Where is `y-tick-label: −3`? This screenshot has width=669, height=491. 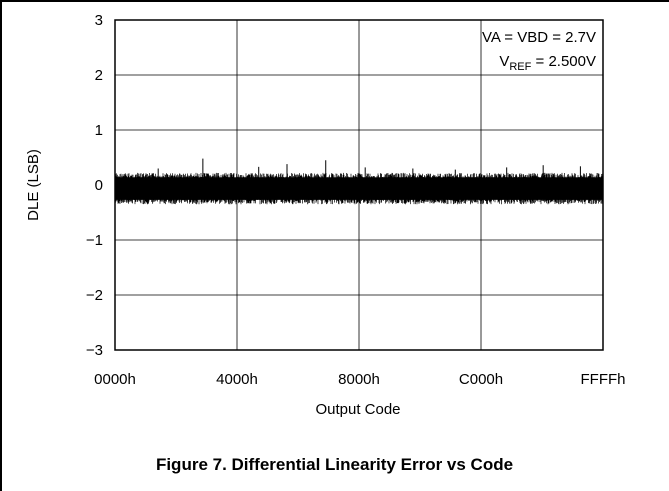 y-tick-label: −3 is located at coordinates (94, 350).